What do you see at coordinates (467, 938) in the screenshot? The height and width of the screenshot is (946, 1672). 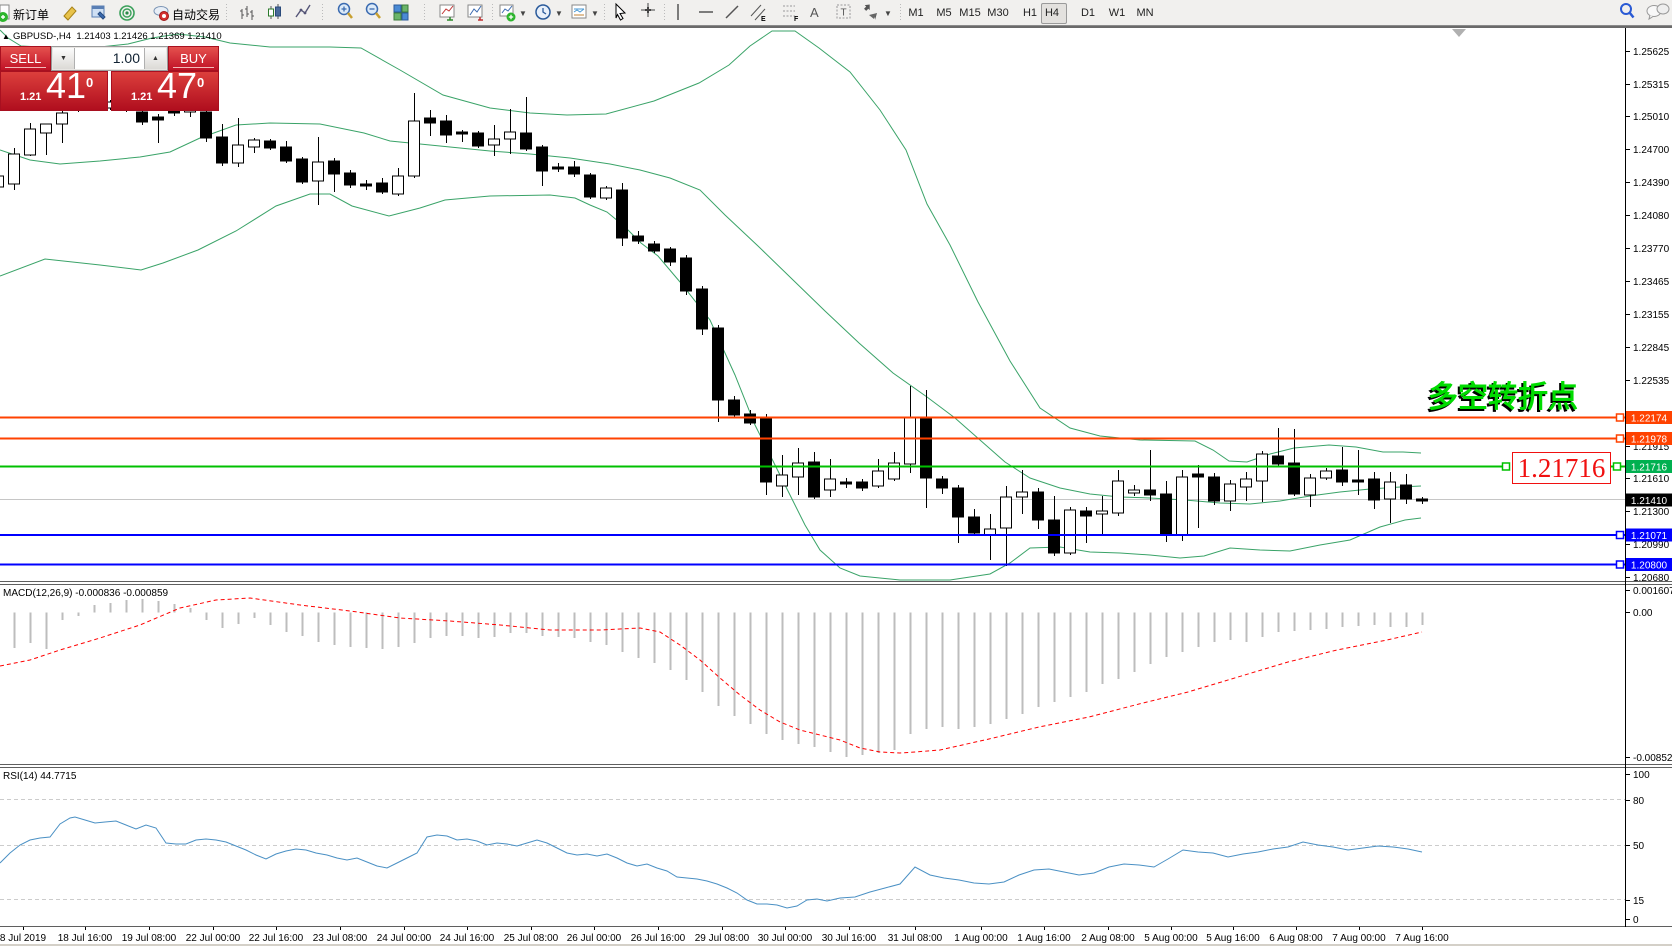 I see `svg-text: 24 Jul 16:00` at bounding box center [467, 938].